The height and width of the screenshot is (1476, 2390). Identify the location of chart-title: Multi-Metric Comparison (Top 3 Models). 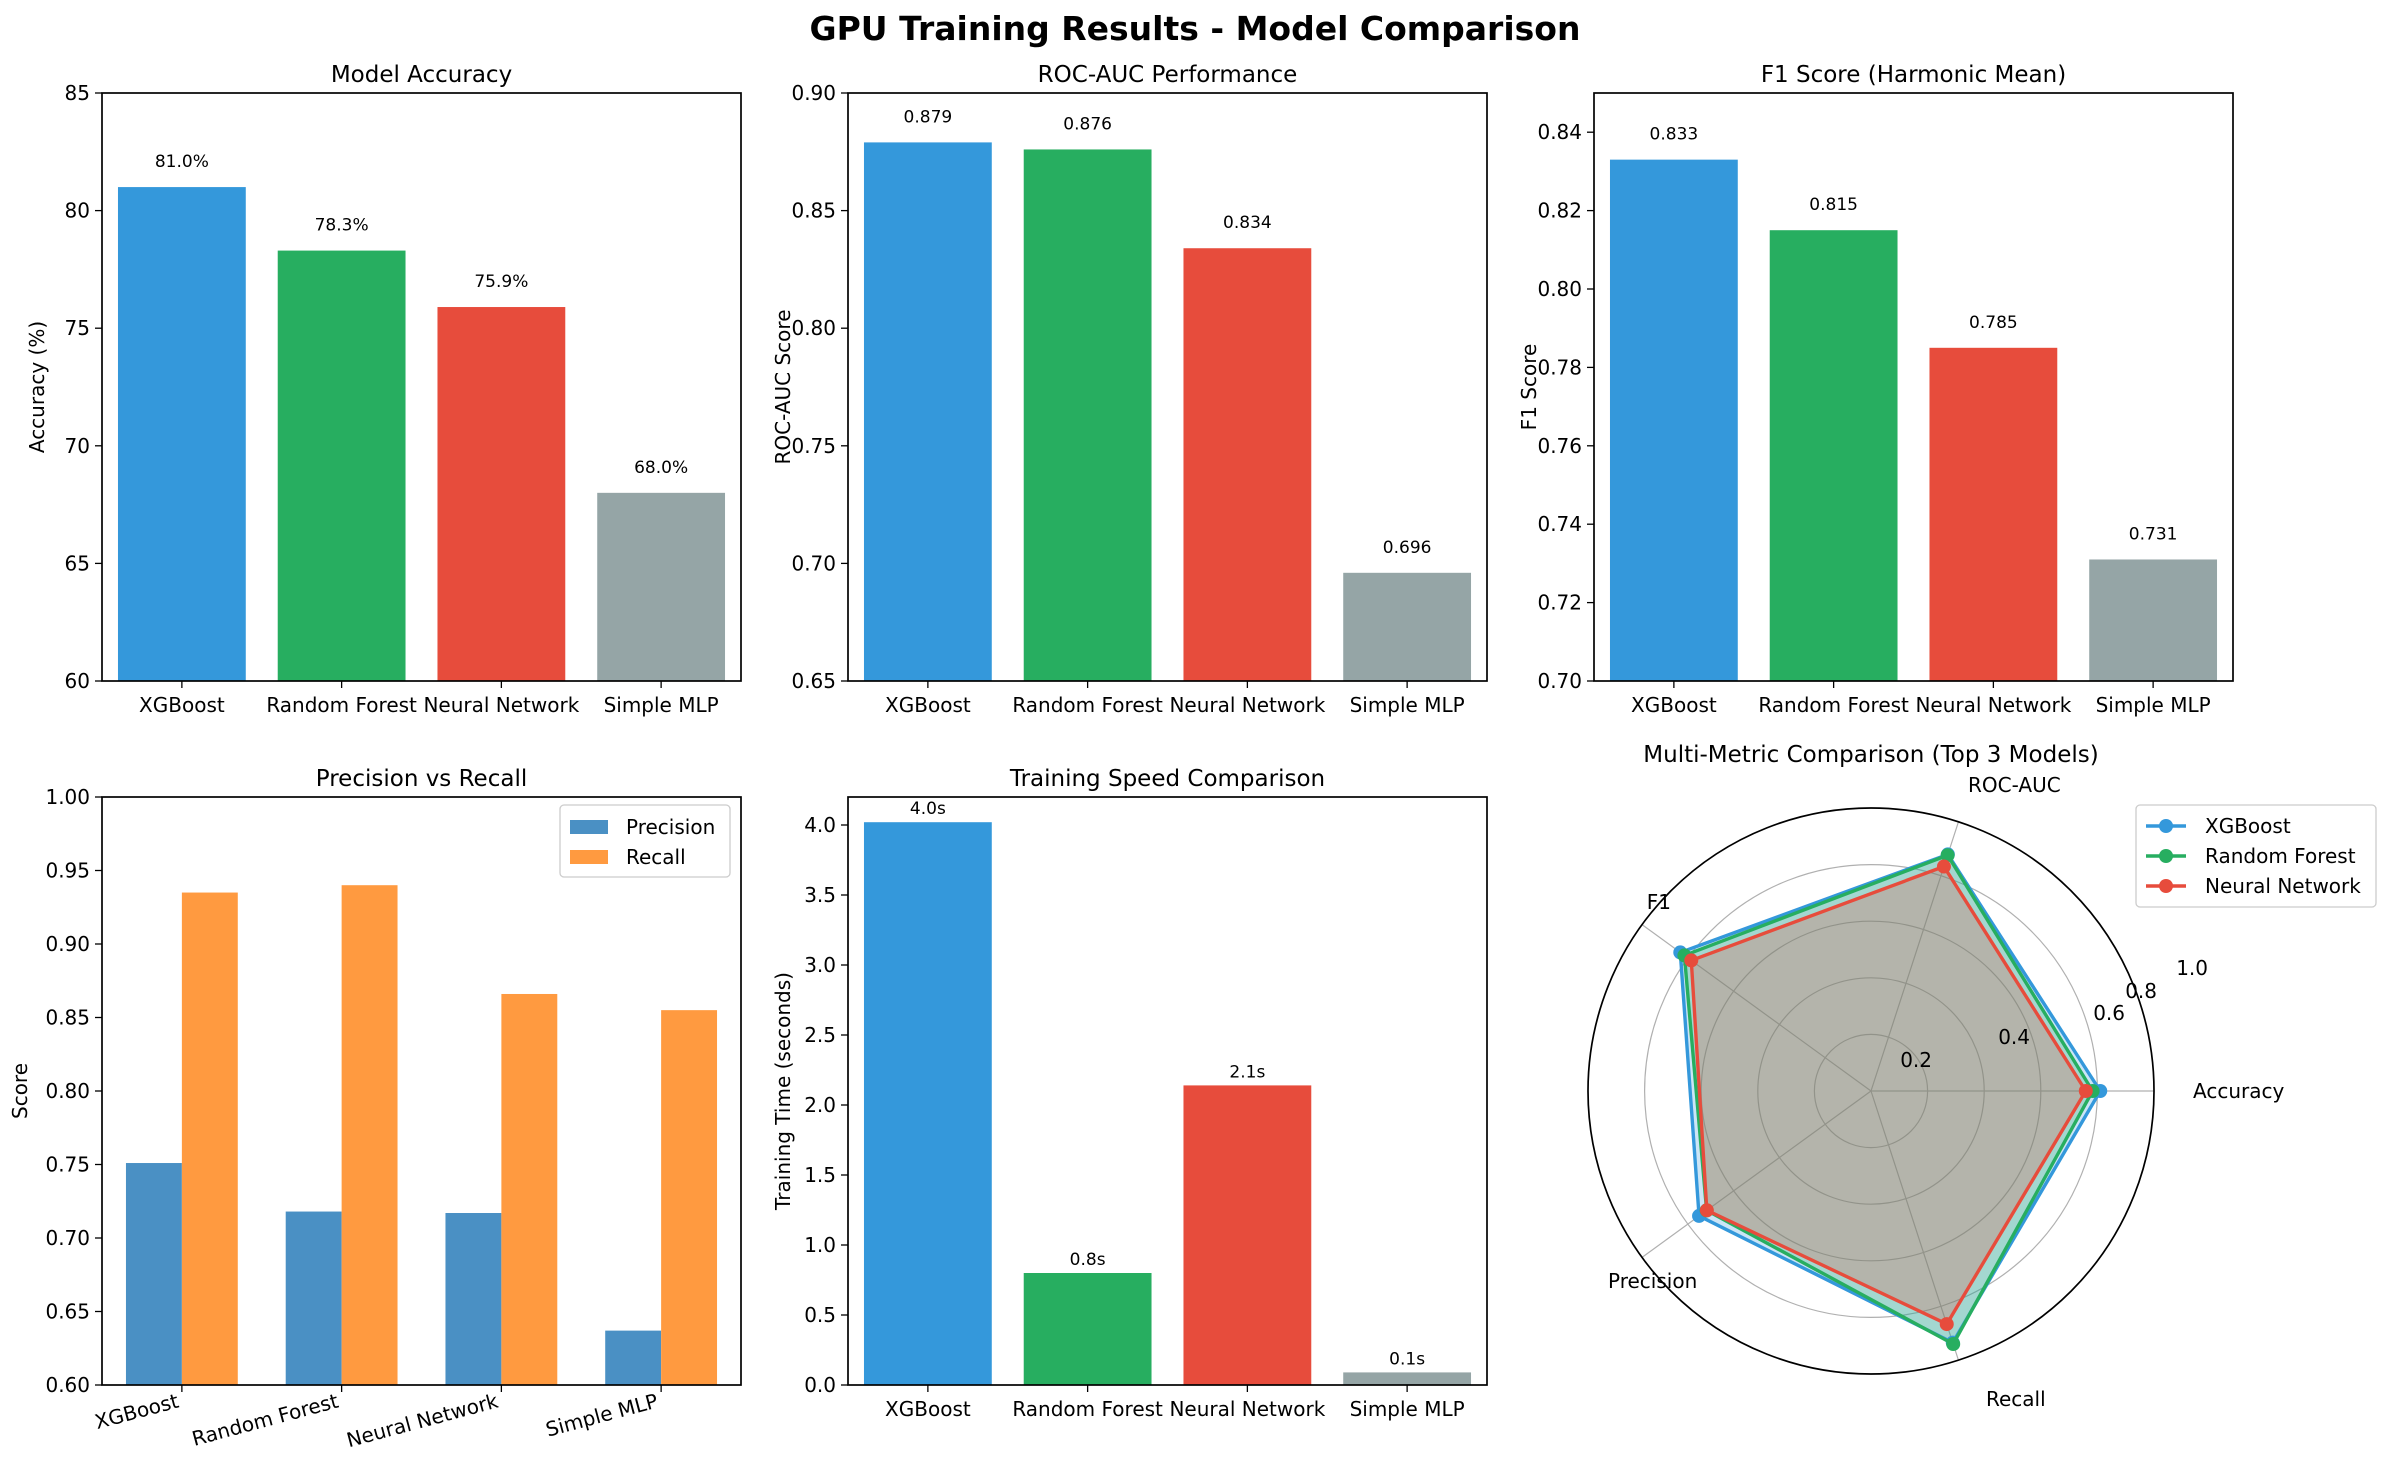
(1870, 755).